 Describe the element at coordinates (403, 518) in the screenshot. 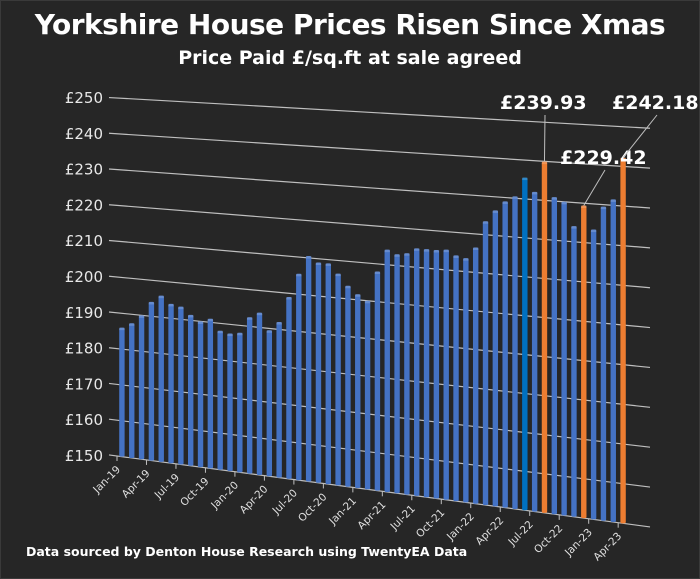

I see `x-tick-label: Jul-21` at that location.